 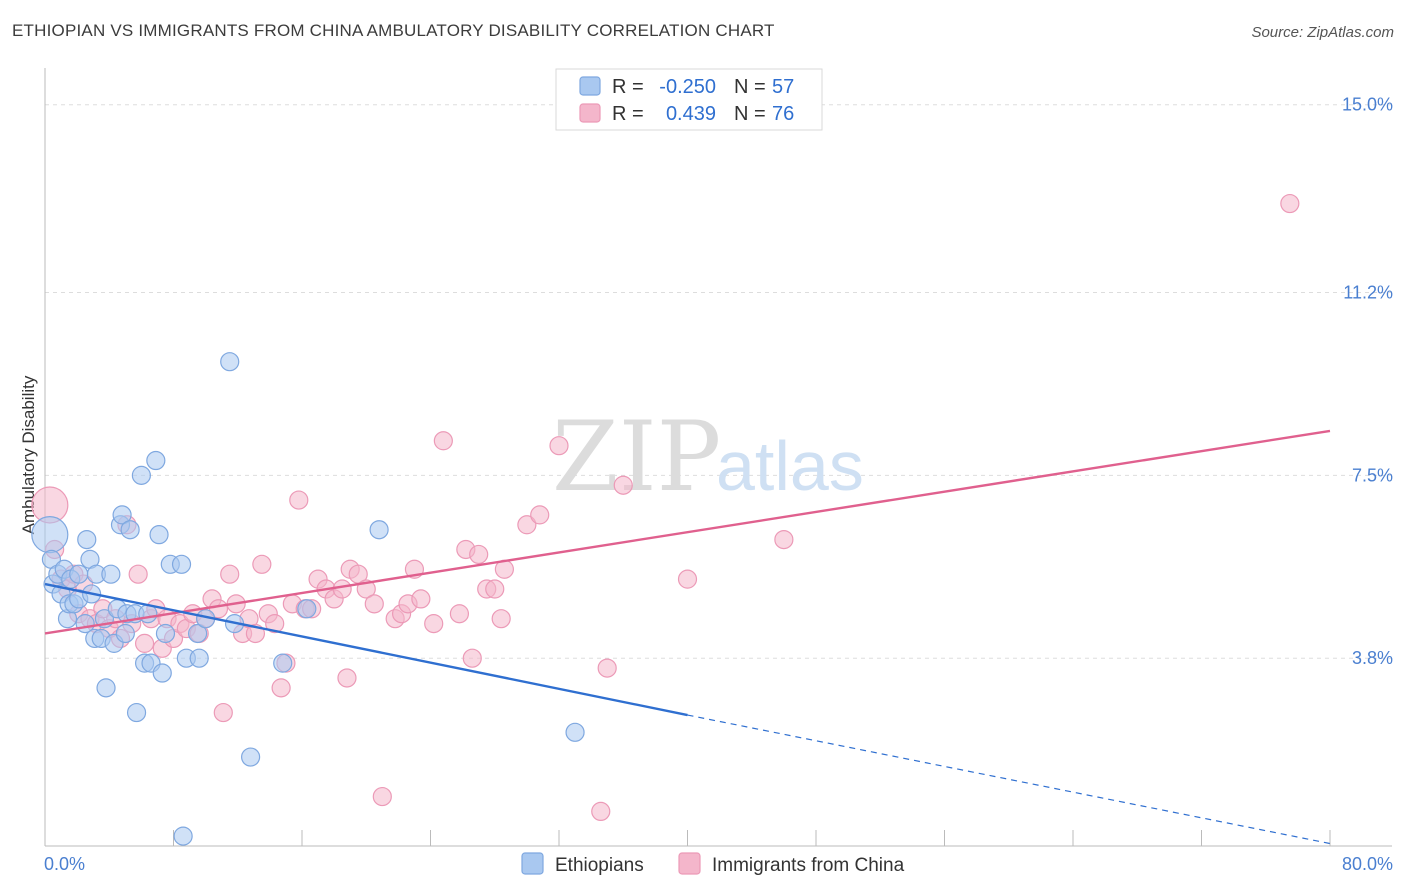 I want to click on y-tick-label: 11.2%, so click(x=1368, y=293).